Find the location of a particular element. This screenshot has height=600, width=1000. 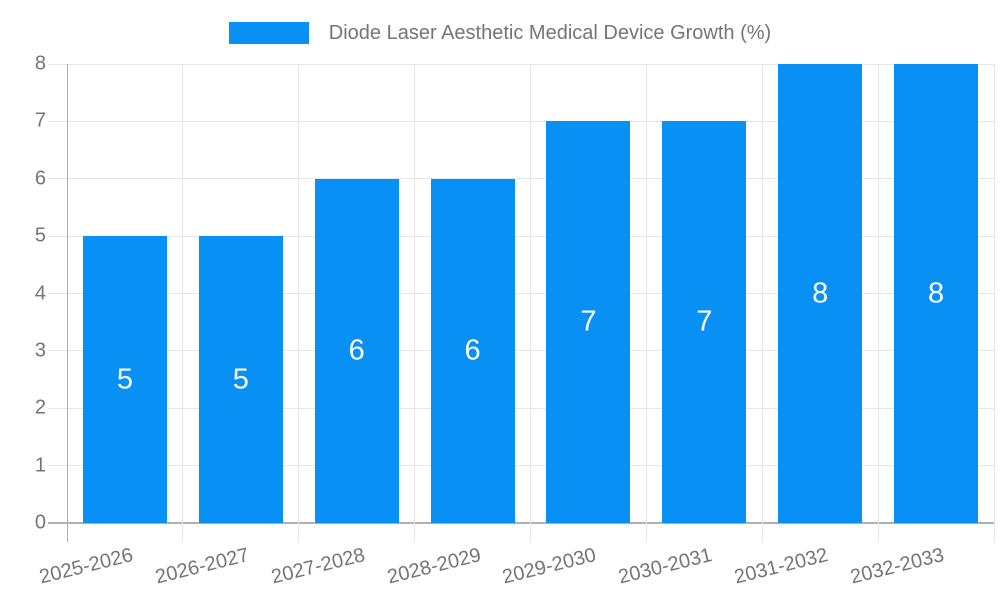

y-axis-label: 4 is located at coordinates (40, 293).